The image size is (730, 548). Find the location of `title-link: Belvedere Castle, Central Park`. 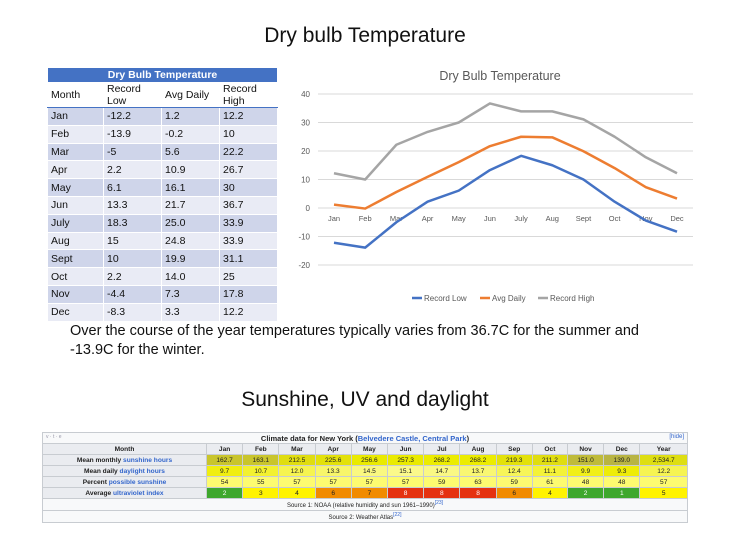

title-link: Belvedere Castle, Central Park is located at coordinates (412, 438).